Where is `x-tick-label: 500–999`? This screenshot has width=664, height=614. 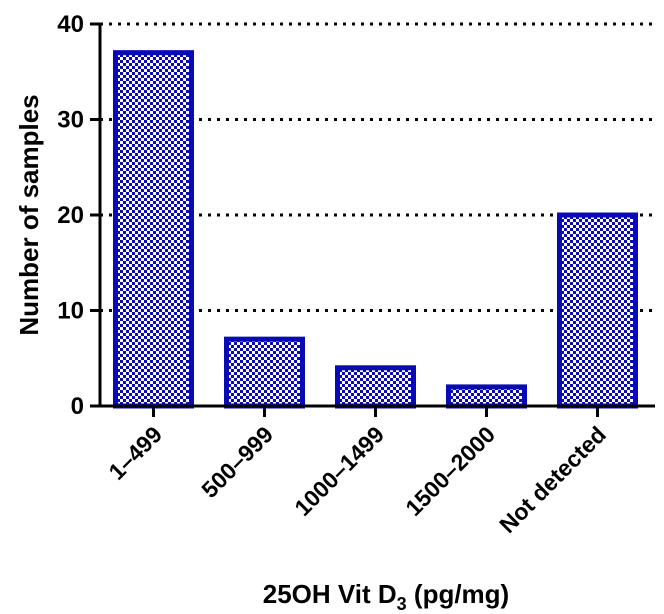
x-tick-label: 500–999 is located at coordinates (237, 462).